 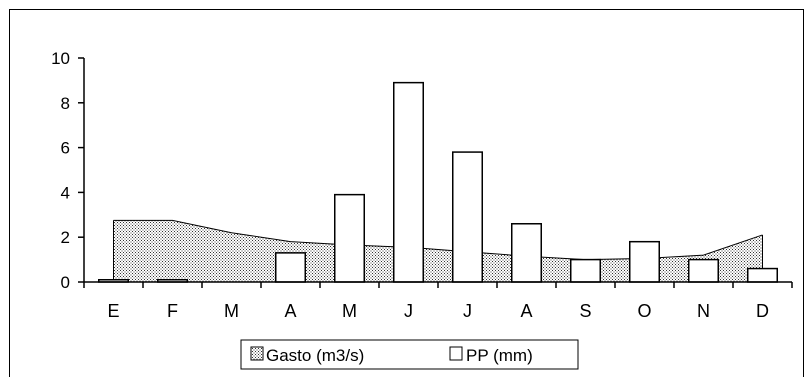 I want to click on gasto-area, so click(x=438, y=251).